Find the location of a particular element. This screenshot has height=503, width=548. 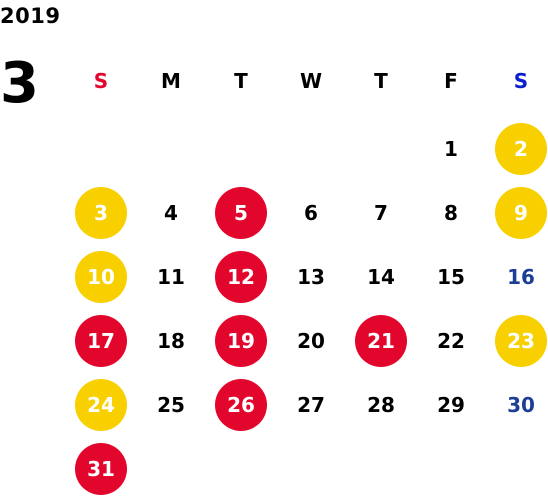

weekday-header: W is located at coordinates (311, 80).